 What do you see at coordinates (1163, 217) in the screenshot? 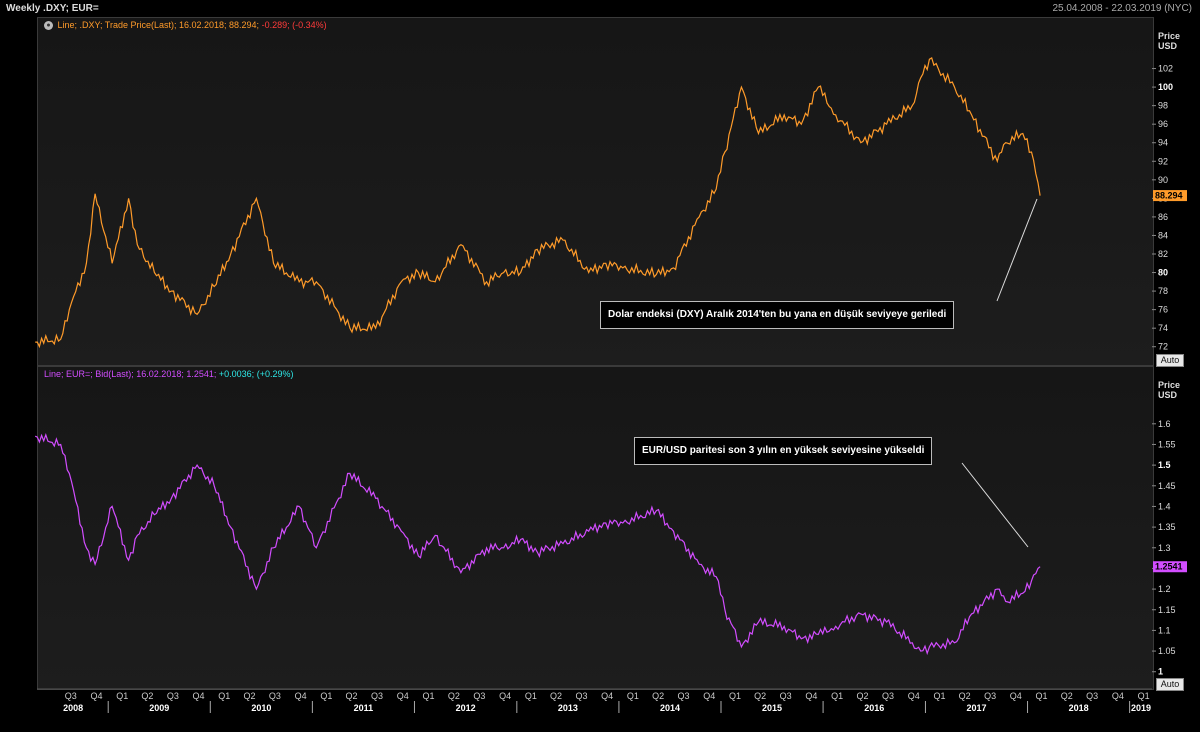
I see `y-tick-label: 86` at bounding box center [1163, 217].